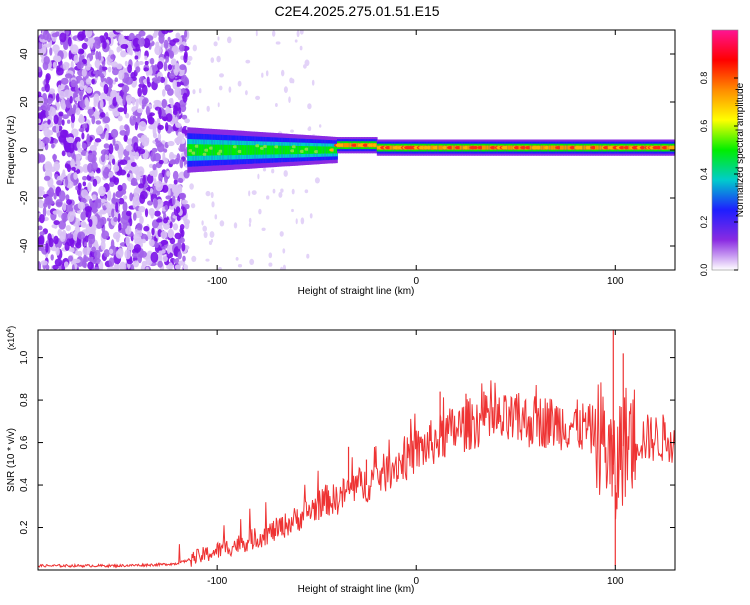 The image size is (750, 605). Describe the element at coordinates (416, 281) in the screenshot. I see `x-tick-label: 0` at that location.